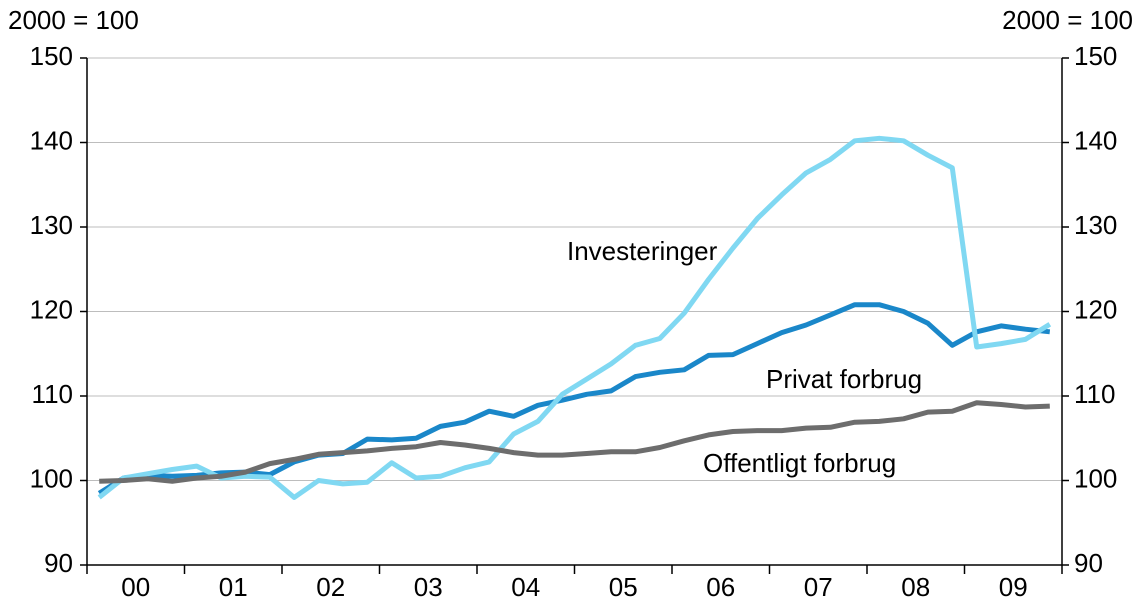 The image size is (1141, 605). Describe the element at coordinates (525, 587) in the screenshot. I see `x-tick-label: 04` at that location.